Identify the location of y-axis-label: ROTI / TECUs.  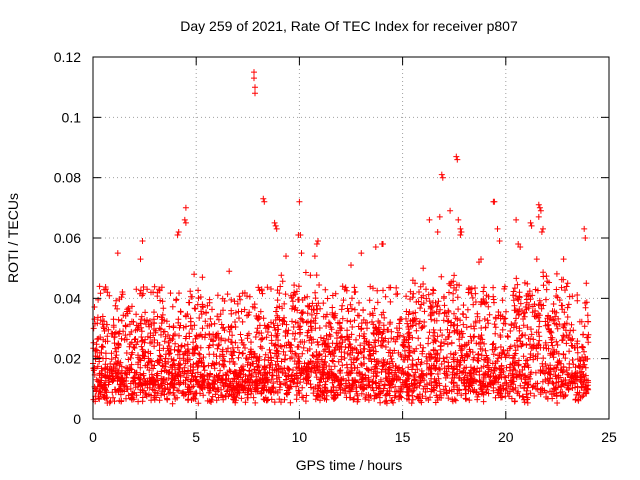
(13, 238).